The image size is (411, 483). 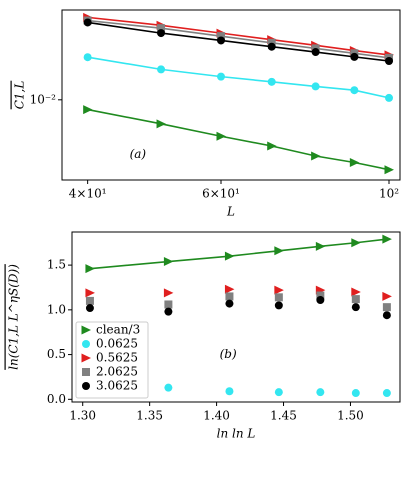 What do you see at coordinates (43, 99) in the screenshot?
I see `y-tick-label: 10⁻²` at bounding box center [43, 99].